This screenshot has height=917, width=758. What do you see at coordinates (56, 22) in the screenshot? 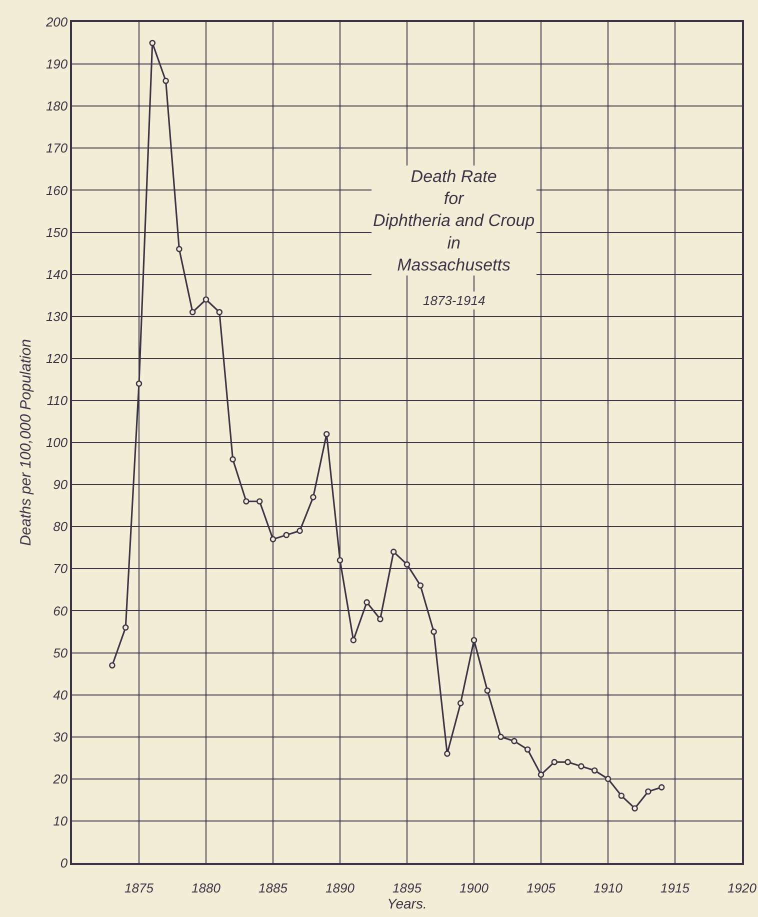
I see `y-tick-label: 200` at bounding box center [56, 22].